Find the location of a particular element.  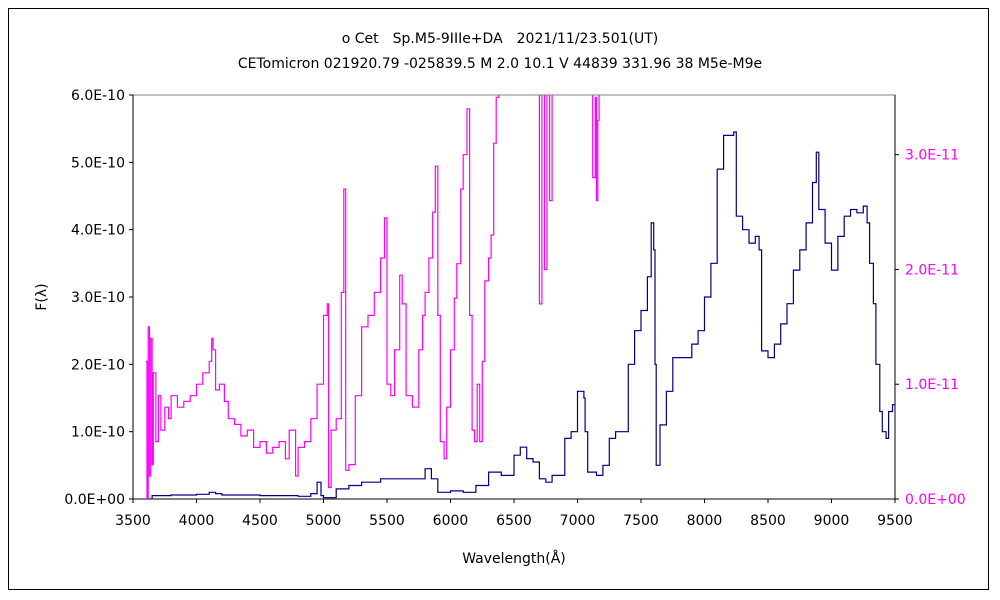

y2-tick-label: 1.0E-11 is located at coordinates (932, 385).